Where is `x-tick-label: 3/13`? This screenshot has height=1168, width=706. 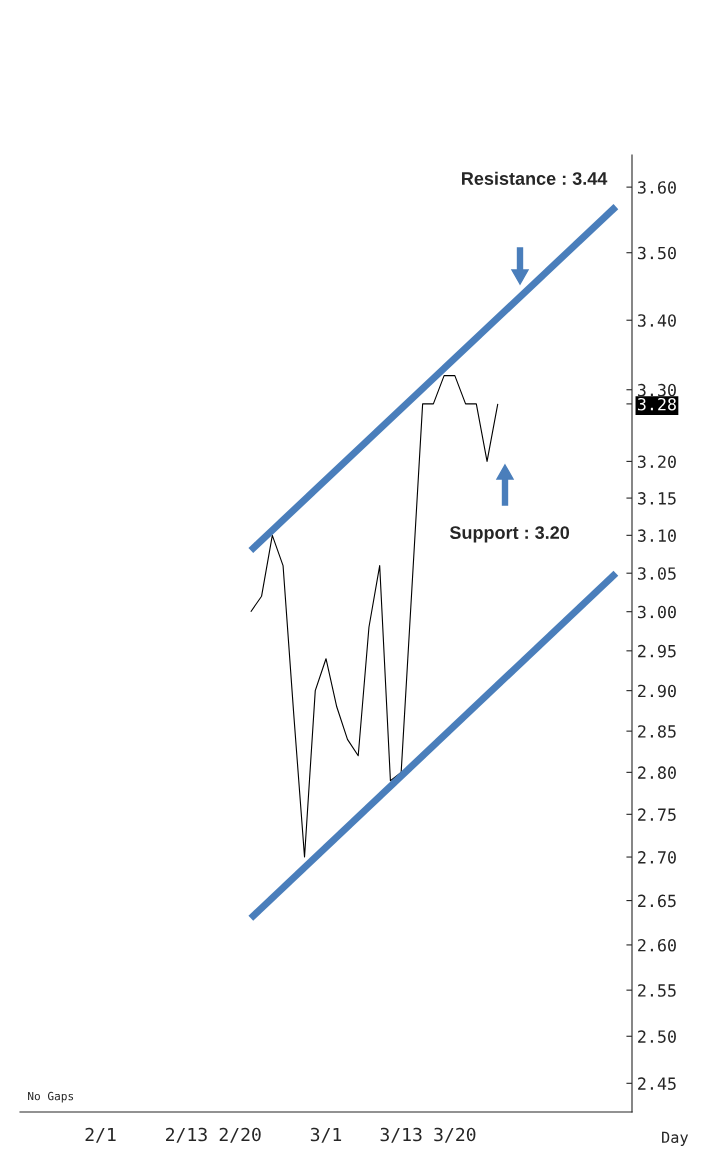 x-tick-label: 3/13 is located at coordinates (401, 1135).